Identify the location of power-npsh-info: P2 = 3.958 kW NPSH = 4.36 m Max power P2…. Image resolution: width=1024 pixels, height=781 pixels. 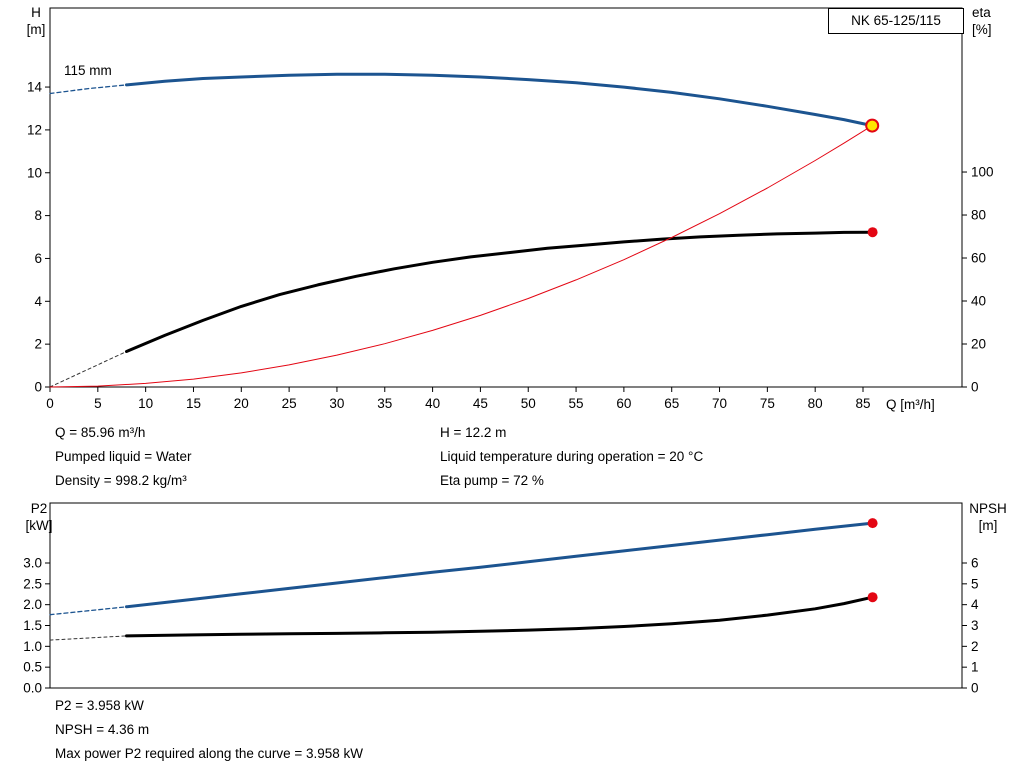
(209, 730).